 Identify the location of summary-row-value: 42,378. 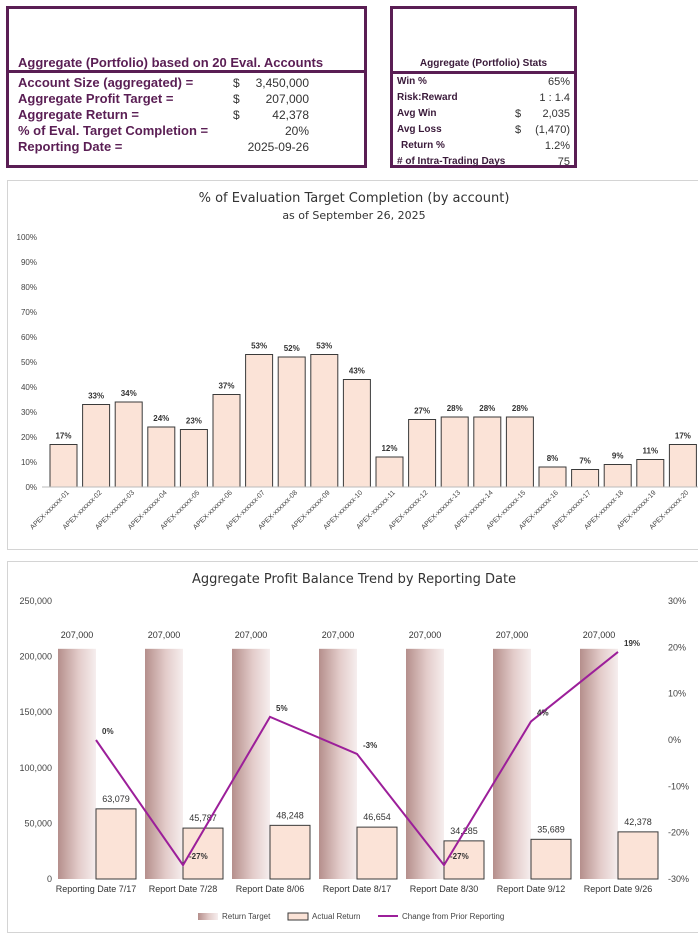
(290, 115).